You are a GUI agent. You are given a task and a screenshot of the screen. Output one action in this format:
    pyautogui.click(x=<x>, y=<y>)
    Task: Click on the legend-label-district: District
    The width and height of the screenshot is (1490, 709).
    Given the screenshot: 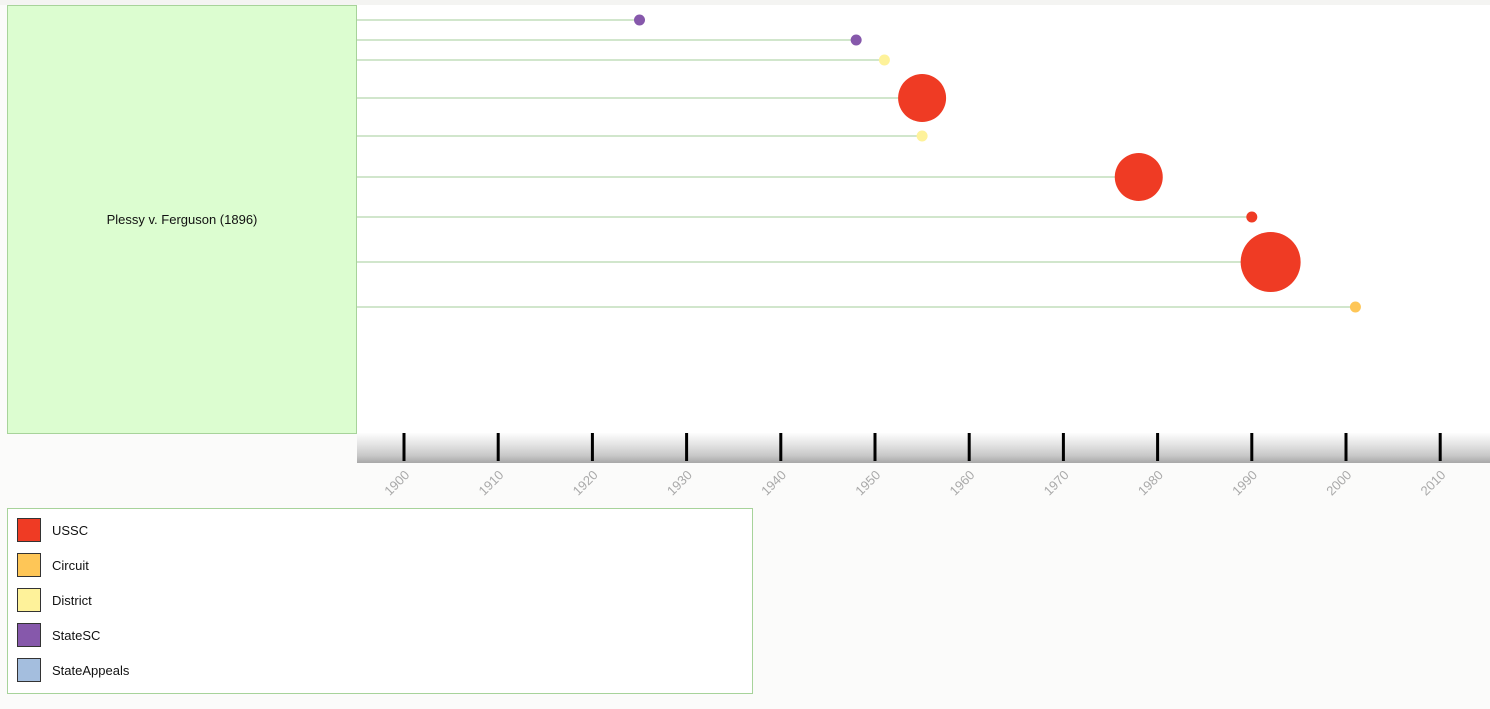 What is the action you would take?
    pyautogui.click(x=72, y=600)
    